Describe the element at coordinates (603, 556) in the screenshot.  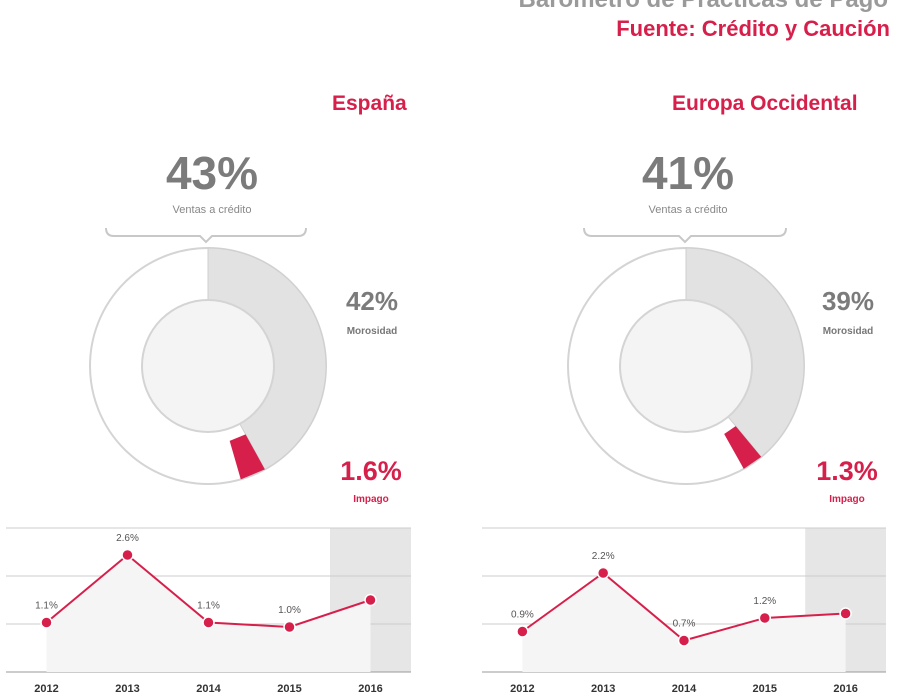
I see `data-label: 2.2%` at that location.